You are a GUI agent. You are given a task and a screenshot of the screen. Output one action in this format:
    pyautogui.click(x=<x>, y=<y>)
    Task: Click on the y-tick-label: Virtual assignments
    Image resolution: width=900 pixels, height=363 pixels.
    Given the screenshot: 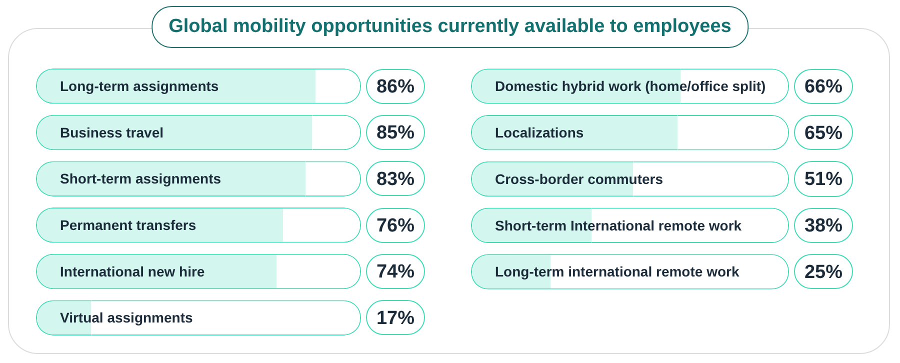 What is the action you would take?
    pyautogui.click(x=126, y=318)
    